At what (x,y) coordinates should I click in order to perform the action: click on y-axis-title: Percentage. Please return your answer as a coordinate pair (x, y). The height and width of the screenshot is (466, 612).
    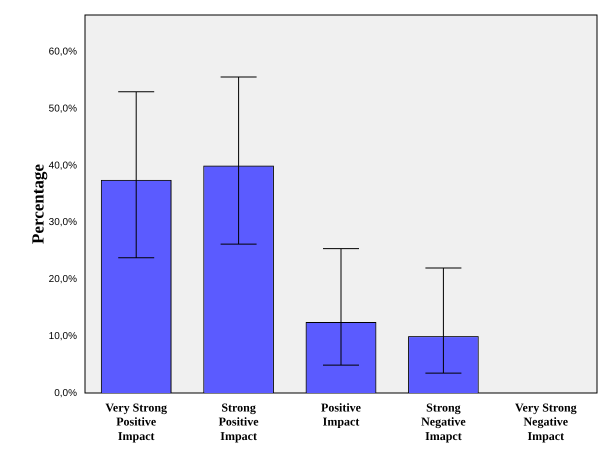
    Looking at the image, I should click on (38, 204).